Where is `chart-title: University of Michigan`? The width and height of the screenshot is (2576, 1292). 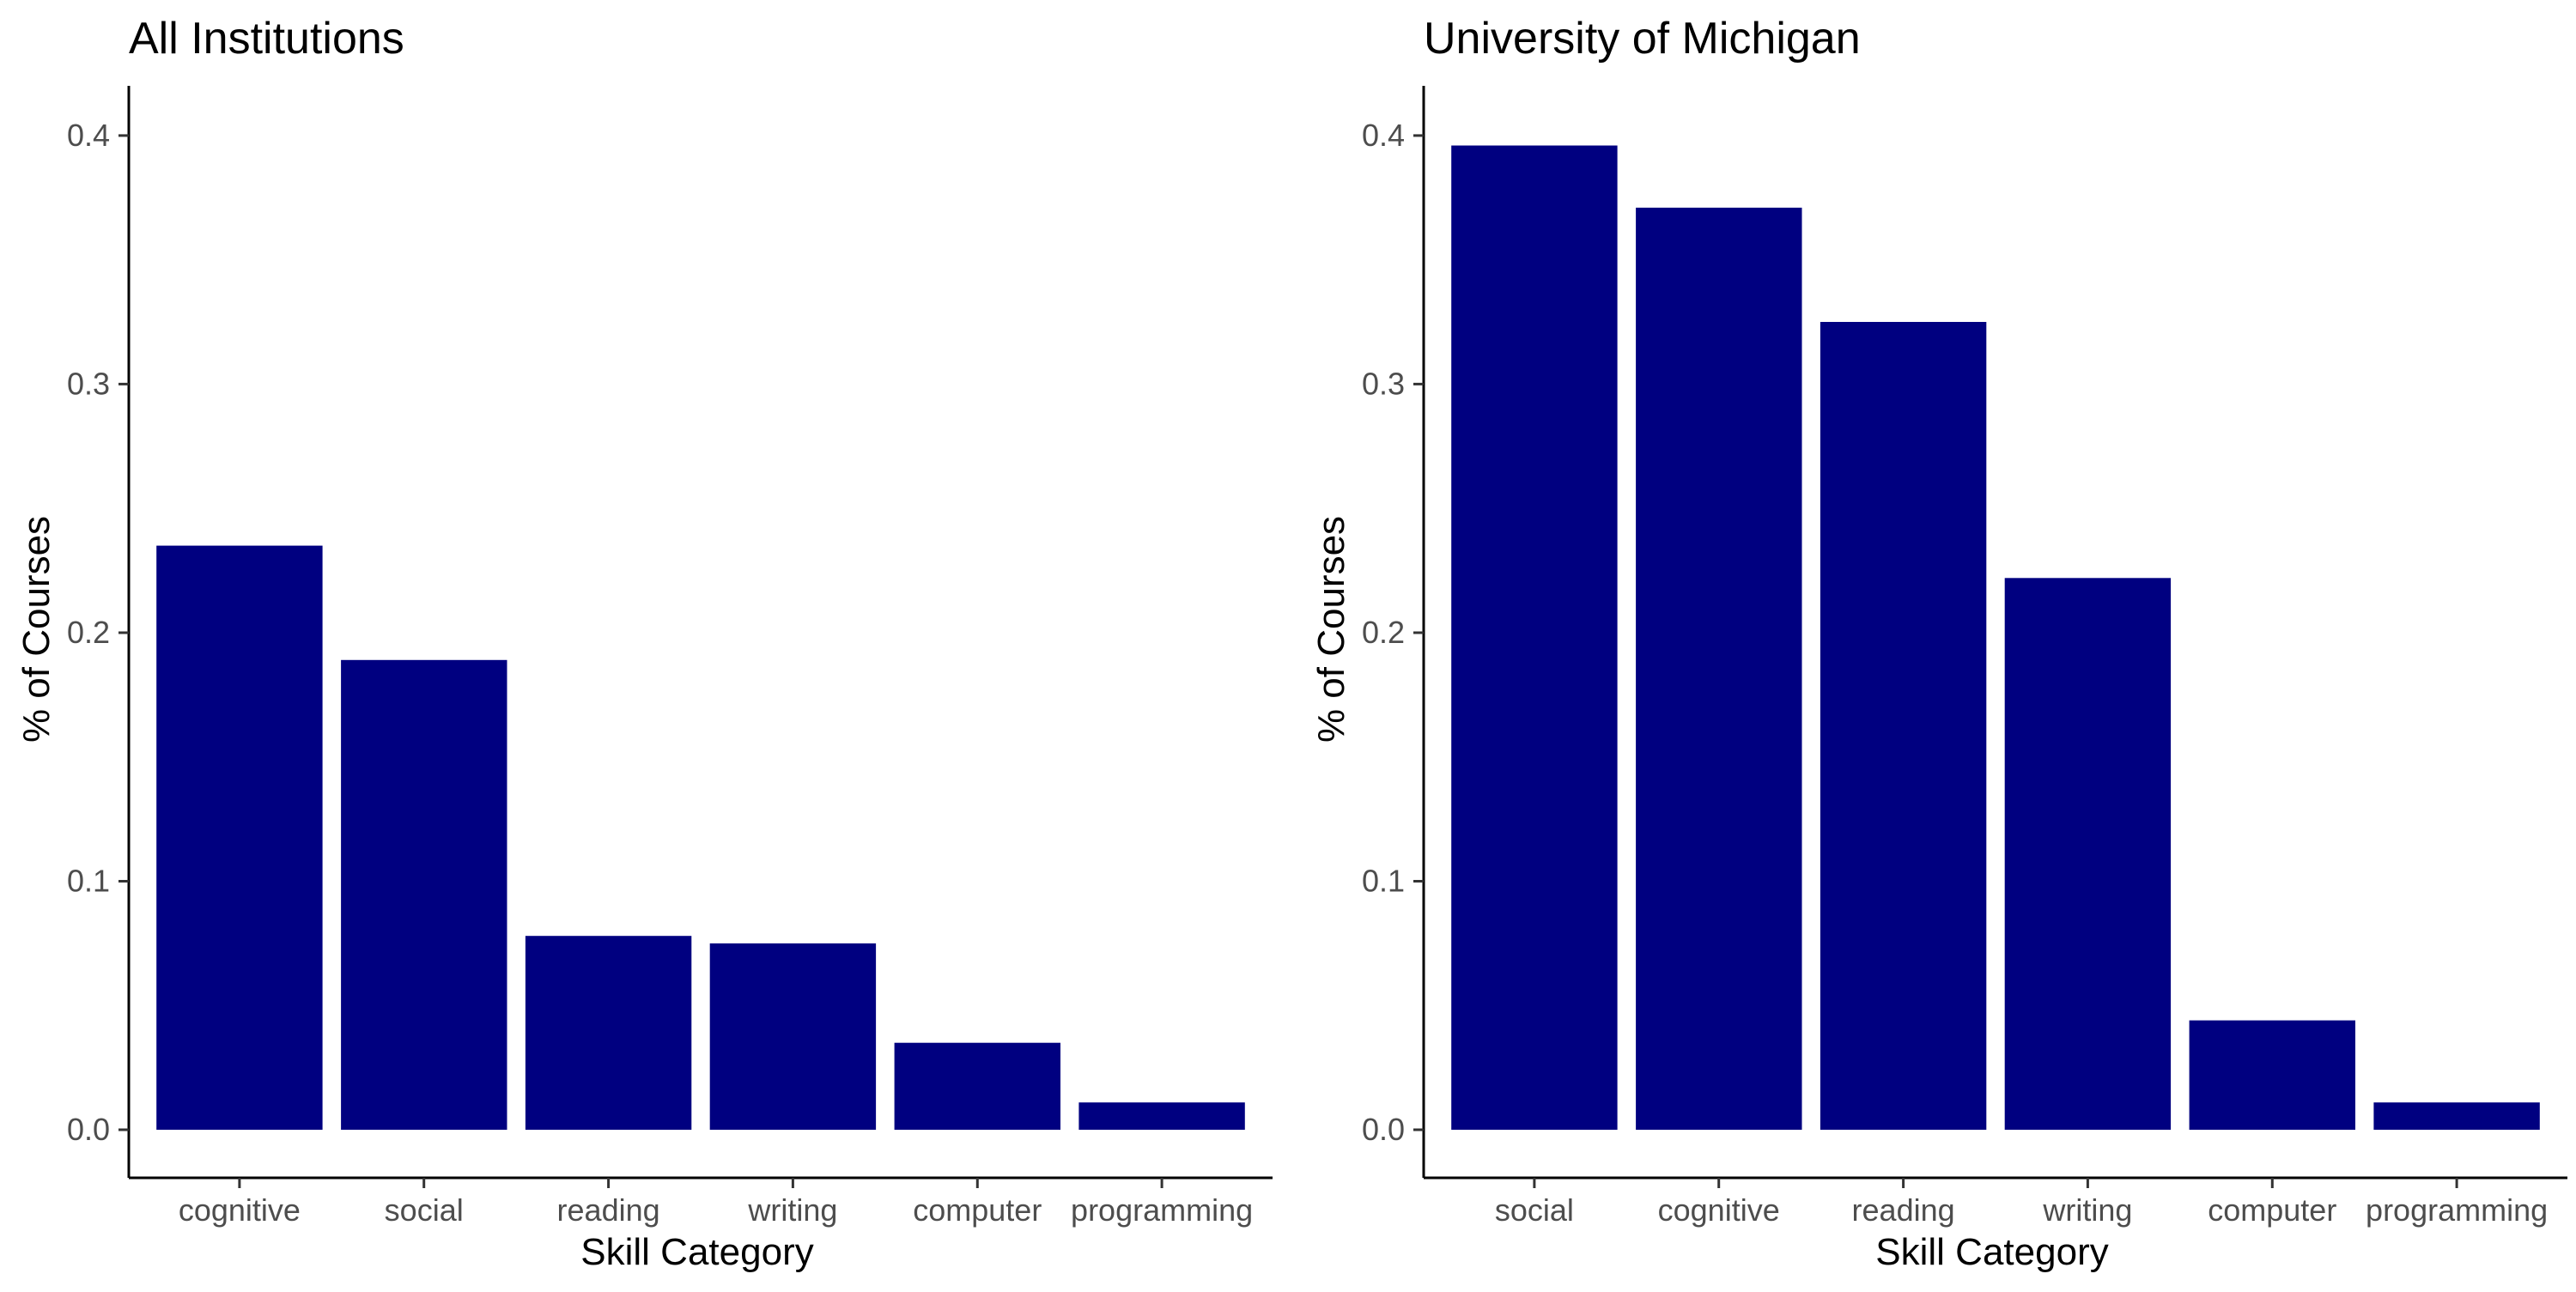 chart-title: University of Michigan is located at coordinates (1642, 39).